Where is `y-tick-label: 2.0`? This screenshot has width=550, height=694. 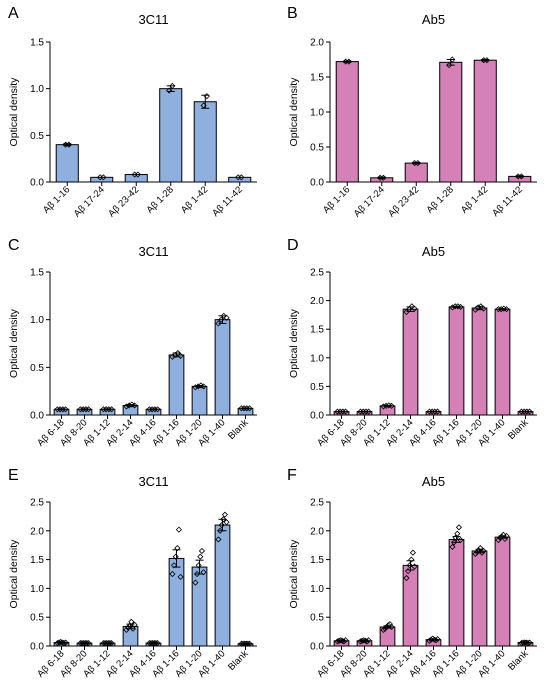 y-tick-label: 2.0 is located at coordinates (317, 531).